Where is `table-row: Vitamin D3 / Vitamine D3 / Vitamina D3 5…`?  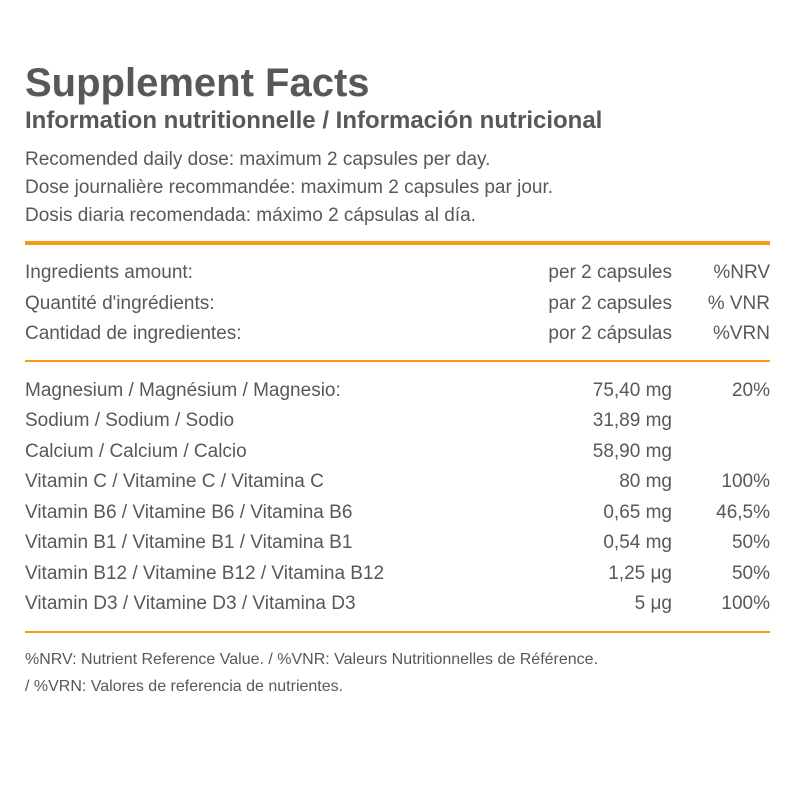 table-row: Vitamin D3 / Vitamine D3 / Vitamina D3 5… is located at coordinates (397, 604).